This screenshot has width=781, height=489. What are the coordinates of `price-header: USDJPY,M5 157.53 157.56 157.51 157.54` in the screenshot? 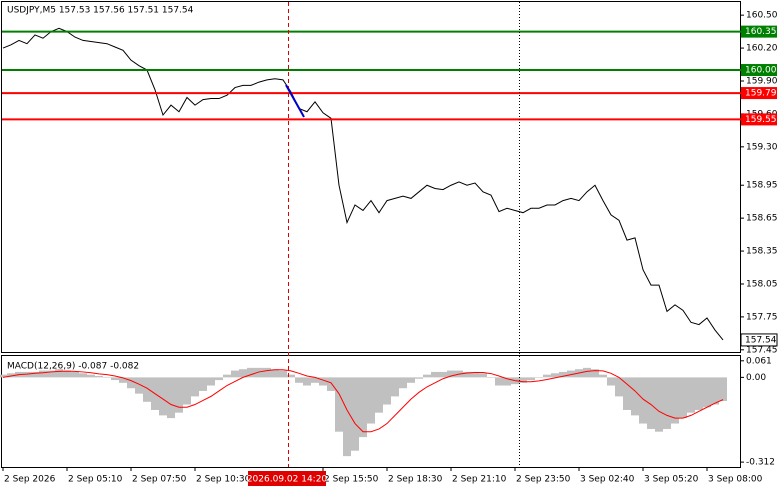 It's located at (100, 11).